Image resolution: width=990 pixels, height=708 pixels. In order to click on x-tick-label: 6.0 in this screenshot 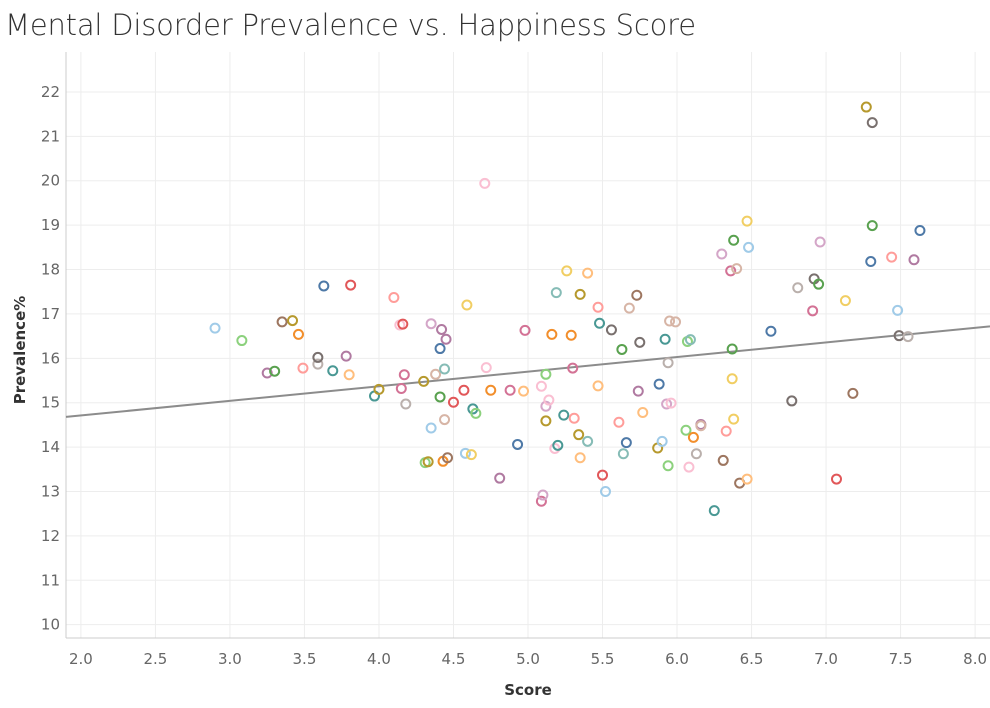, I will do `click(677, 659)`.